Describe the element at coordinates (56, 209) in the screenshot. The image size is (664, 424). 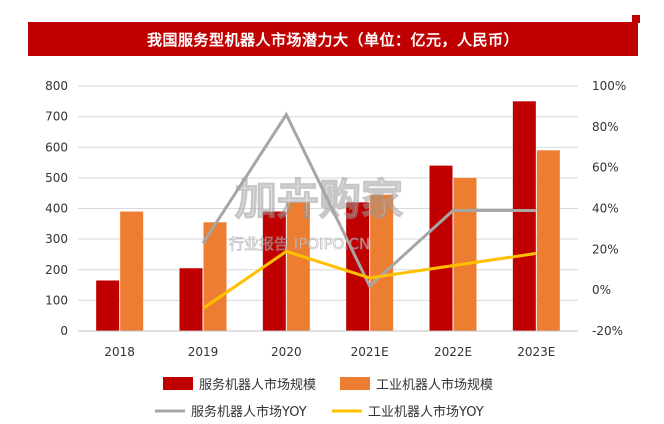
I see `y-left-tick-label: 400` at that location.